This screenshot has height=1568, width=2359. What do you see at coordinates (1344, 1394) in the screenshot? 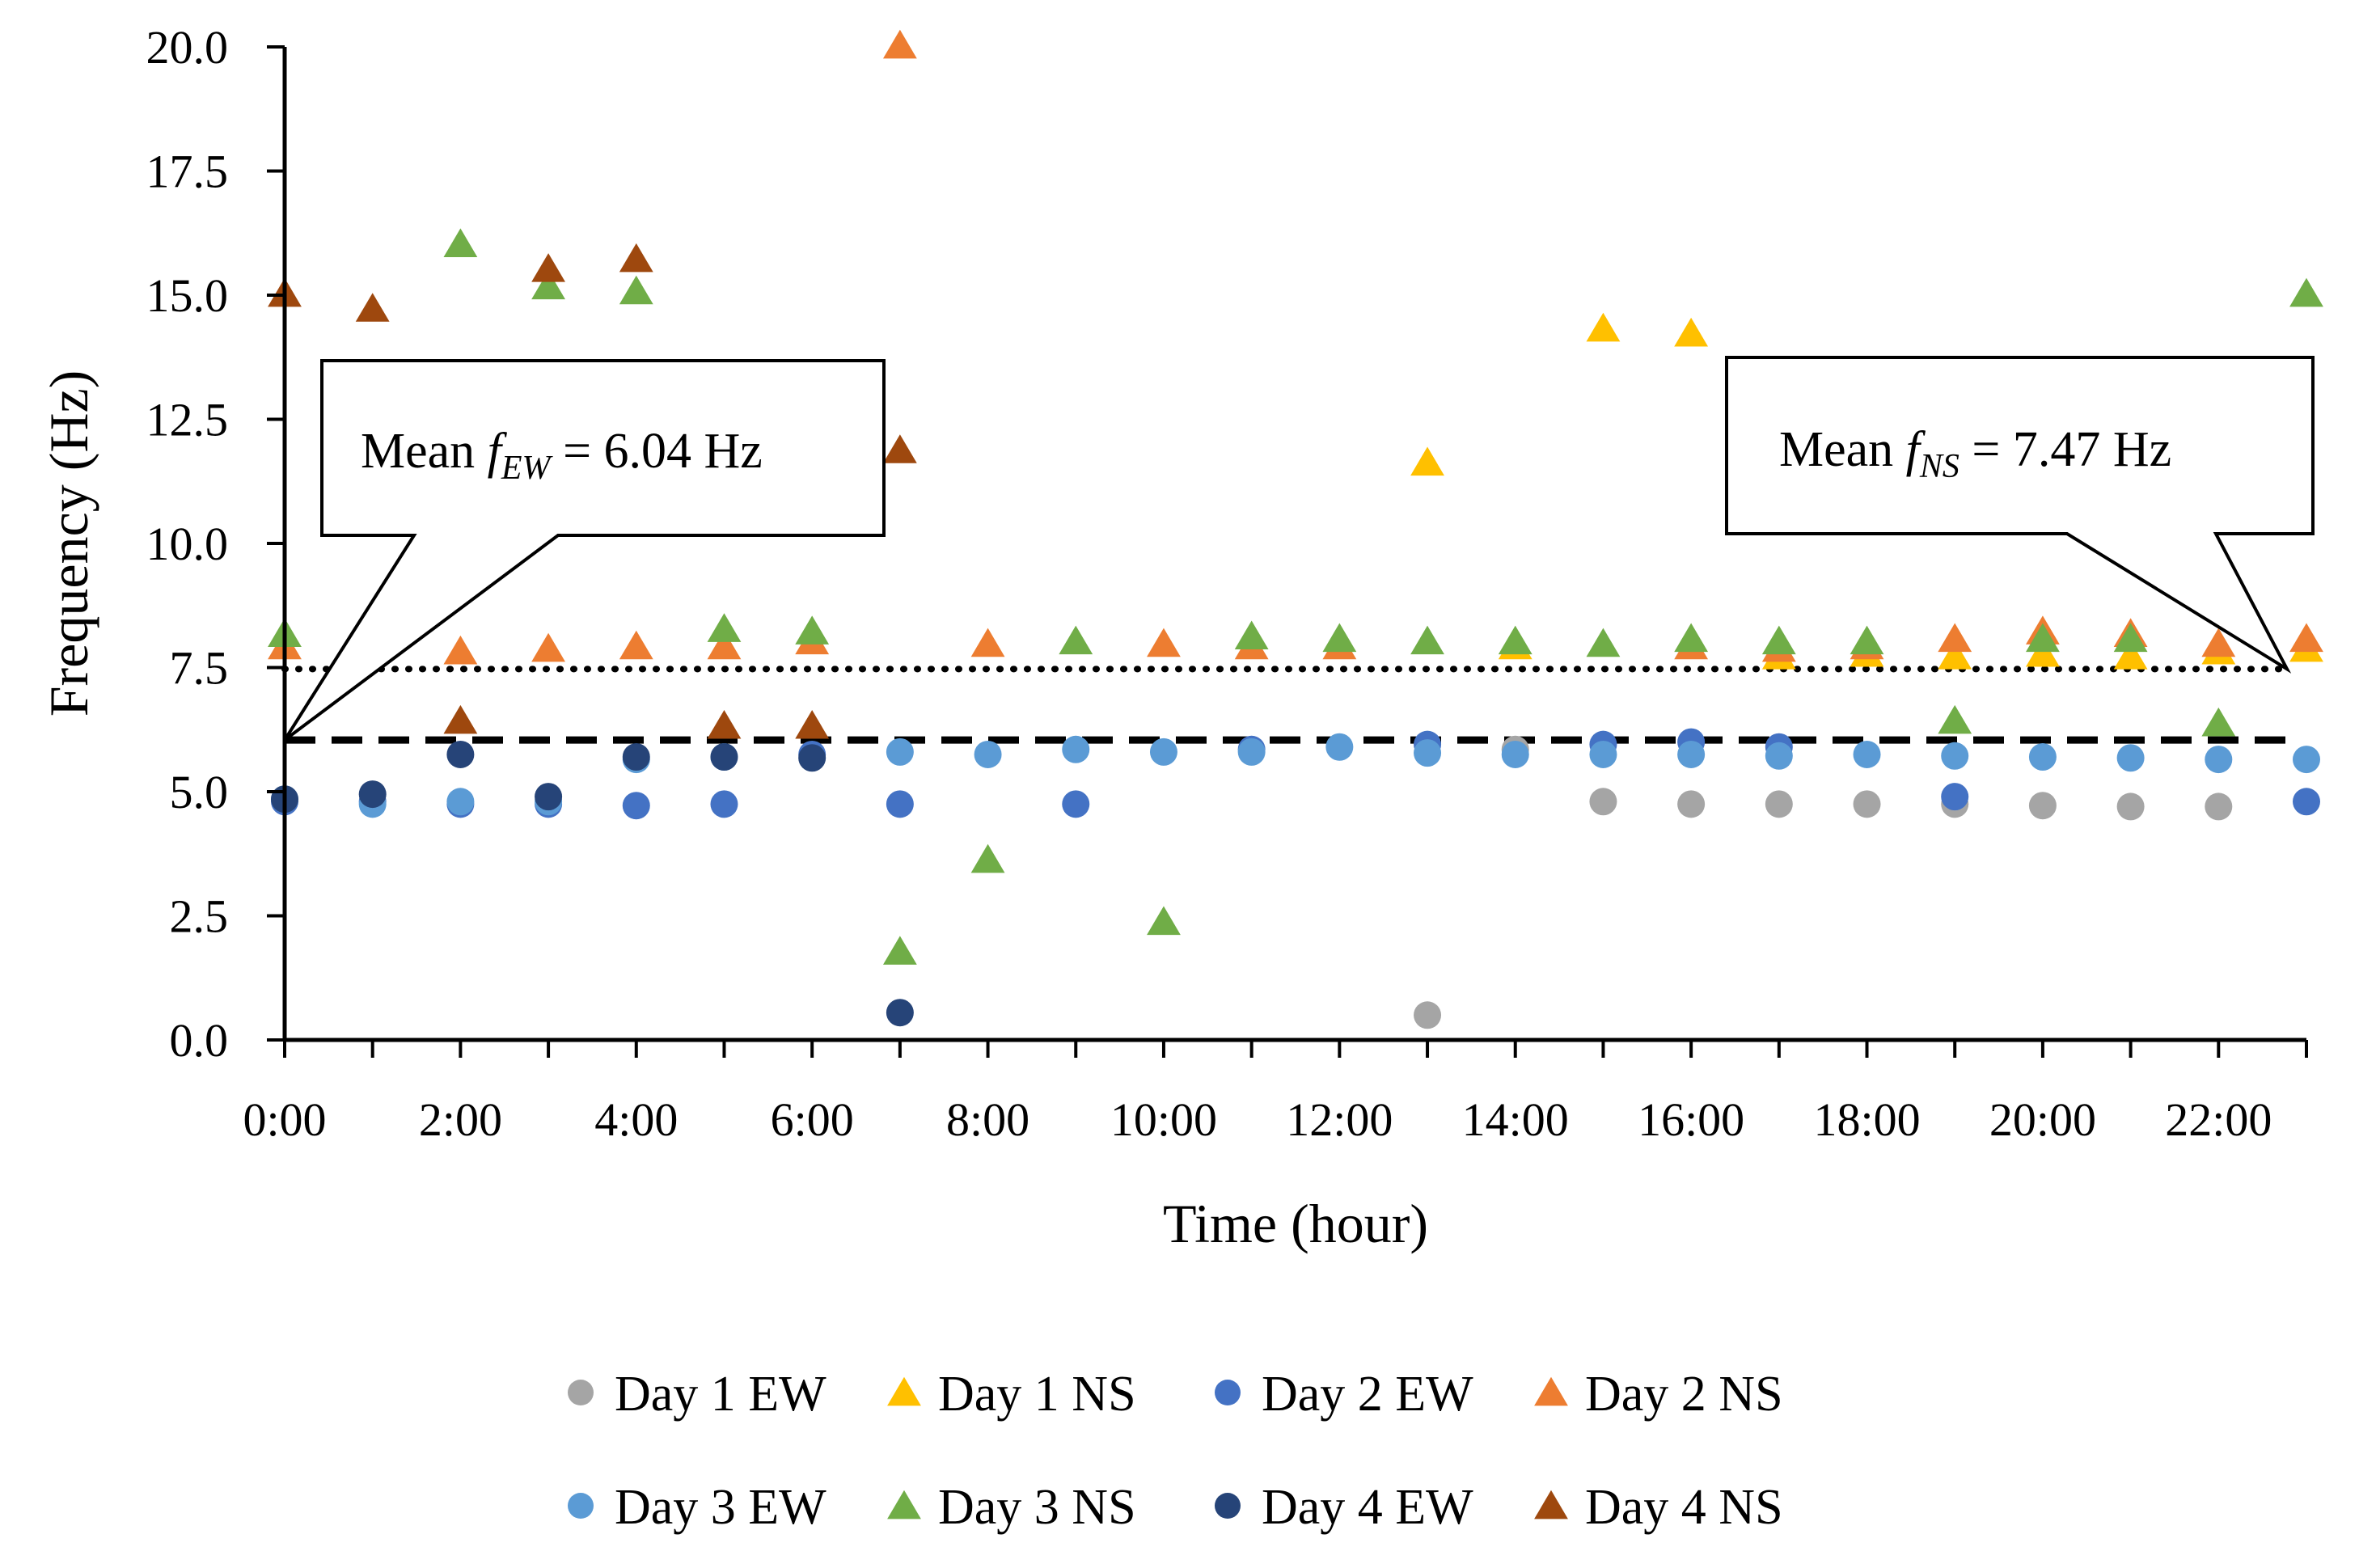
I see `legend-item-day-2-ew: Day 2 EW` at bounding box center [1344, 1394].